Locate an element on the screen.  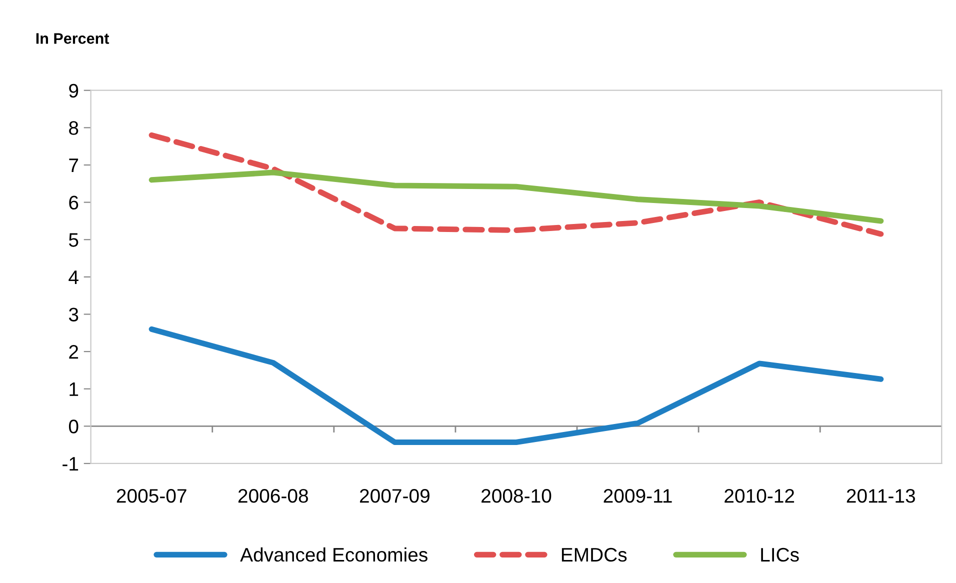
y-tick-label: 8 is located at coordinates (73, 128).